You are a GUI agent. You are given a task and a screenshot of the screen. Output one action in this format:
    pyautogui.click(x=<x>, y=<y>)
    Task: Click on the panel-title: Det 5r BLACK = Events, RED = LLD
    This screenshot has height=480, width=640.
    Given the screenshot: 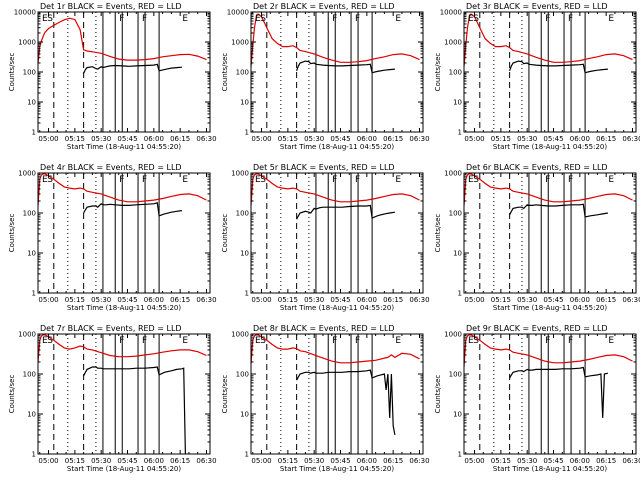 What is the action you would take?
    pyautogui.click(x=324, y=167)
    